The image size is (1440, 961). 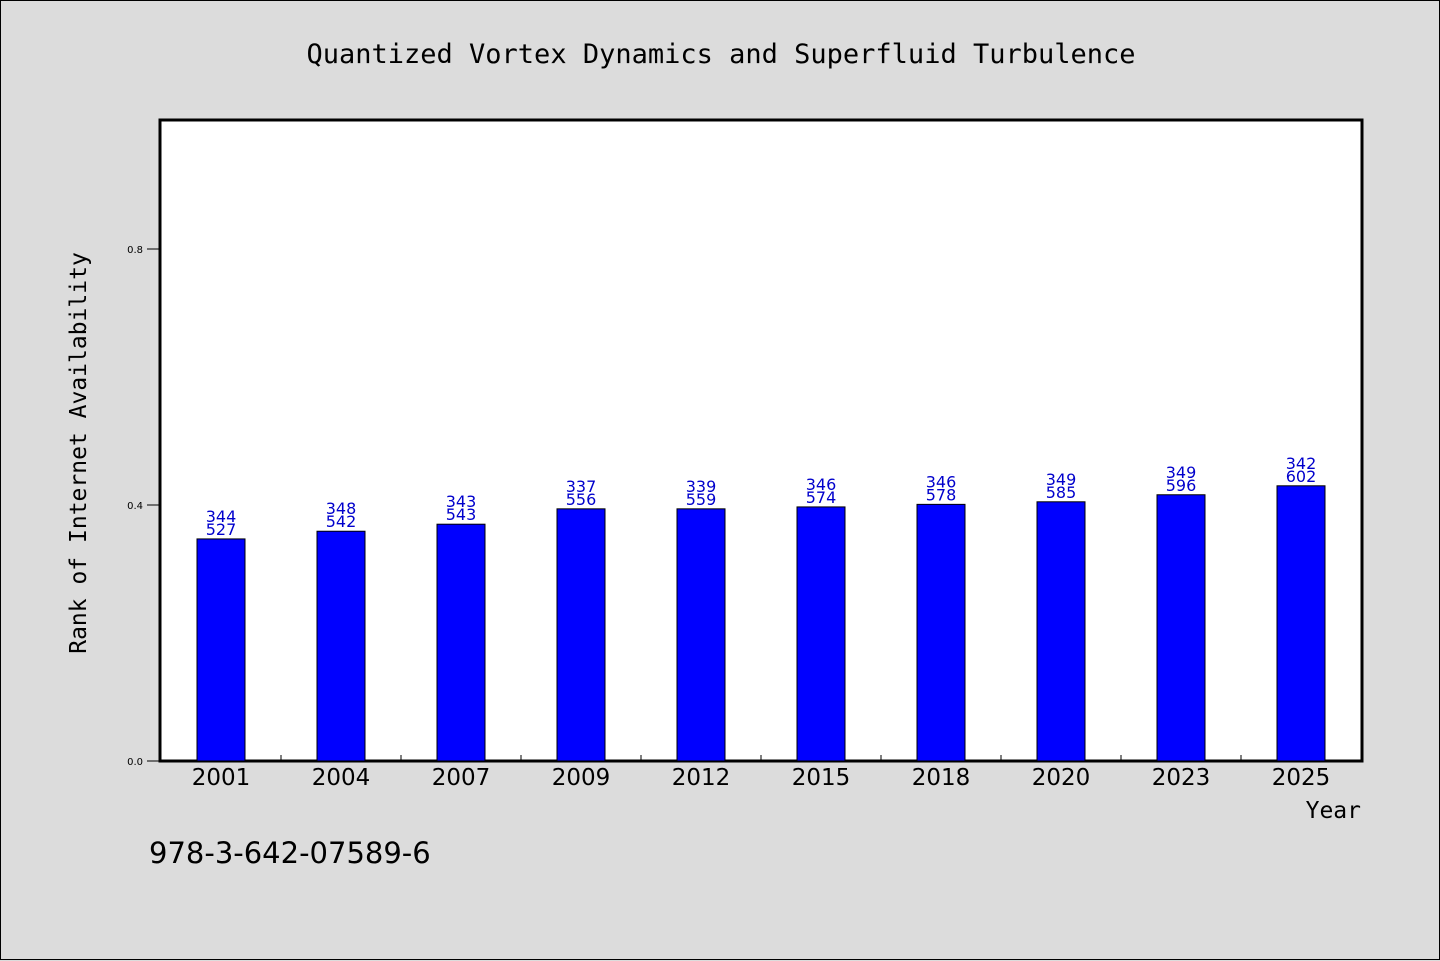 I want to click on y-axis: 0.0 0.4 0.8, so click(x=144, y=506).